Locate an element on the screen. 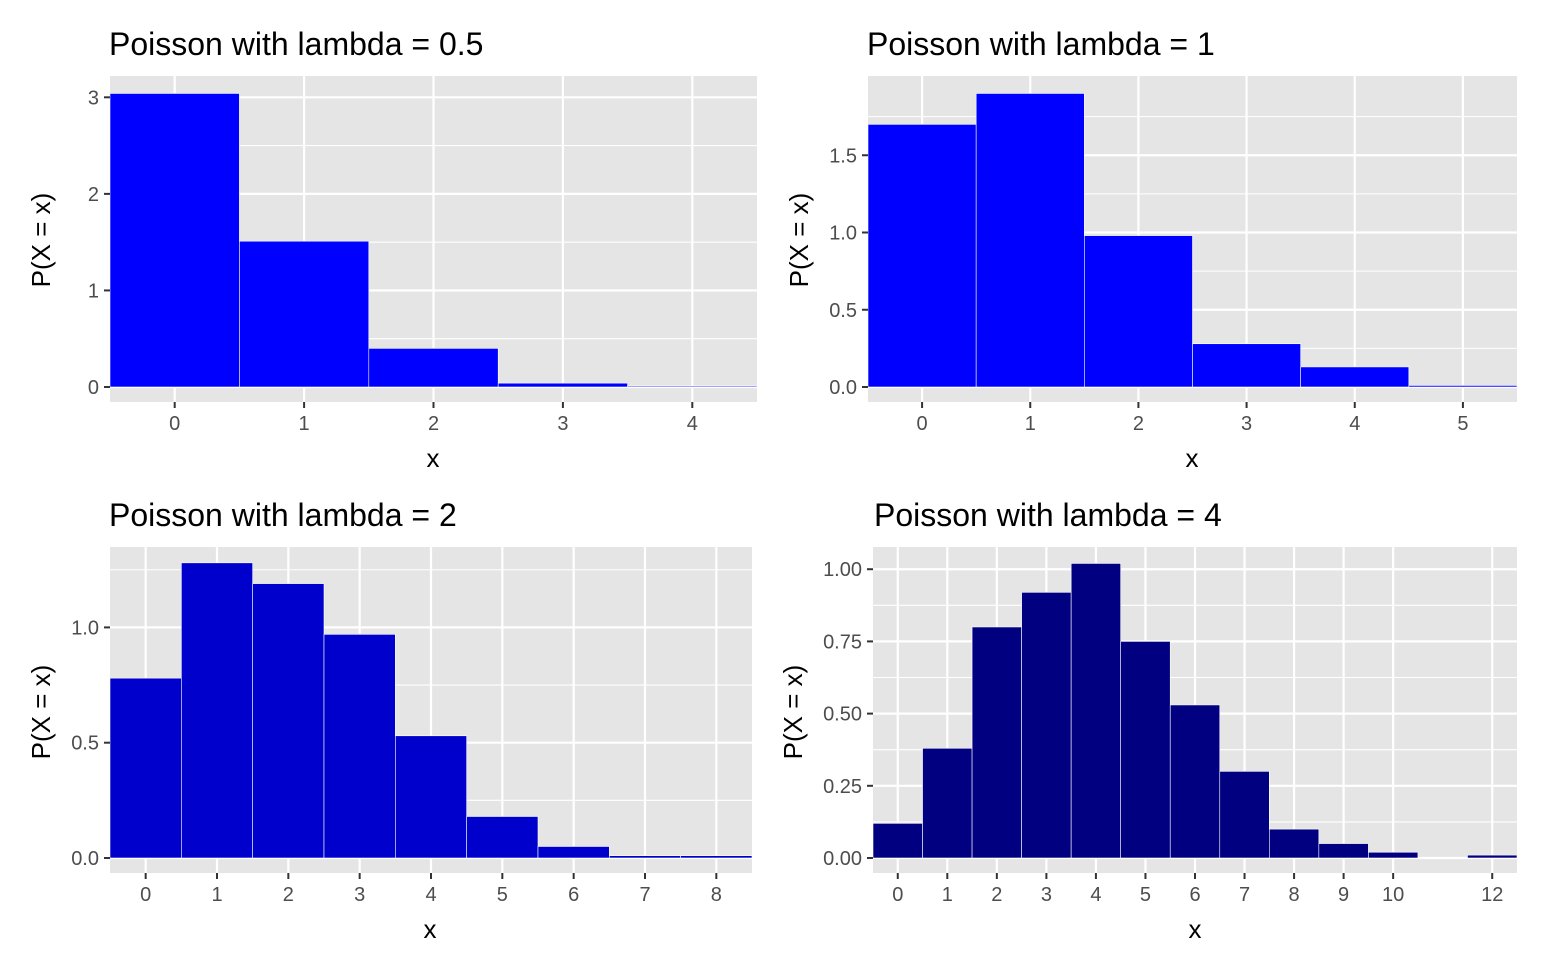  y-tick-label: 2 is located at coordinates (93, 195).